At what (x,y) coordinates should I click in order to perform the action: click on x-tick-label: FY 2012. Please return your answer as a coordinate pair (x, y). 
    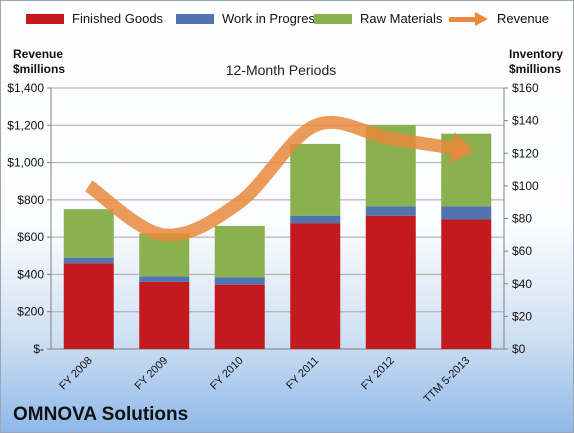
    Looking at the image, I should click on (378, 374).